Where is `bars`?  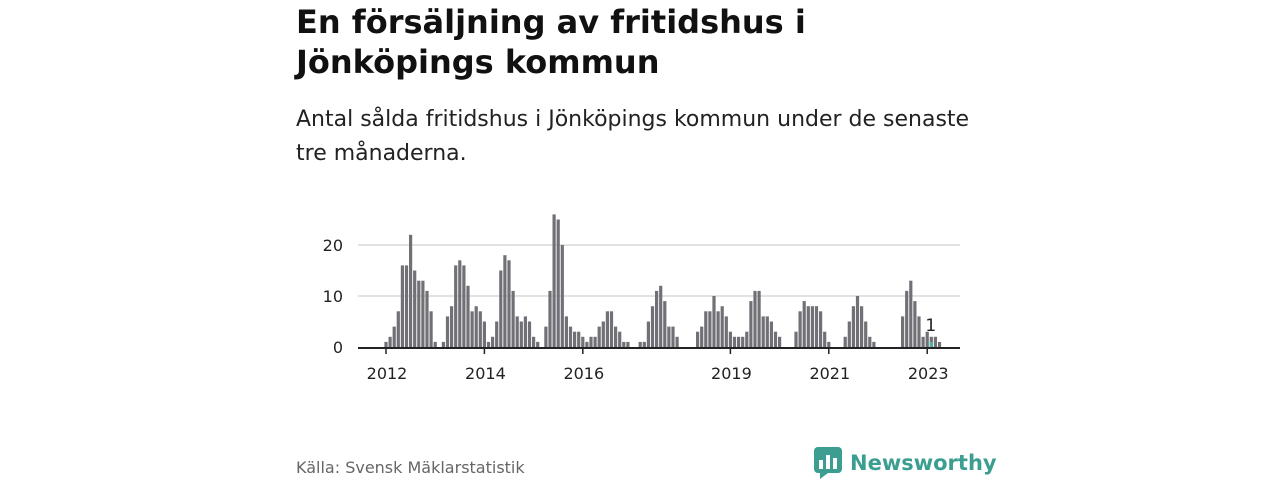
bars is located at coordinates (663, 280).